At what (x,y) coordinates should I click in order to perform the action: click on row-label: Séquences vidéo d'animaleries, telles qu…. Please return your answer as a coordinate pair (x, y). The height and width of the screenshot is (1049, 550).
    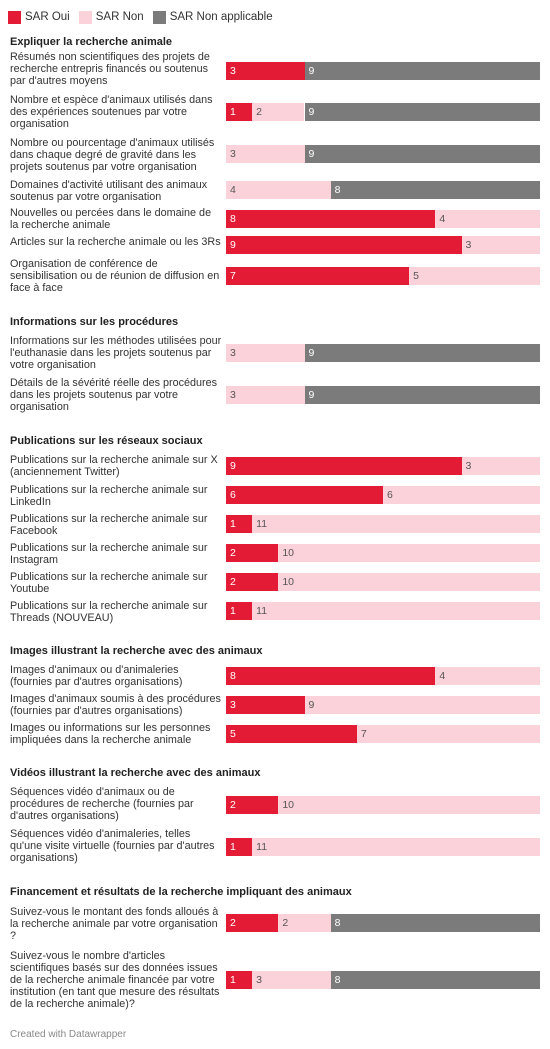
    Looking at the image, I should click on (112, 846).